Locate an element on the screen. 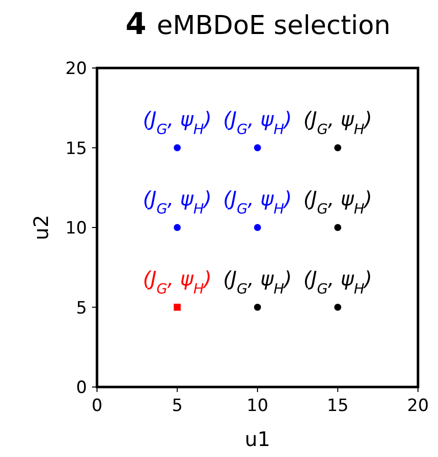 The width and height of the screenshot is (438, 457). x-tick-label: 15 is located at coordinates (337, 406).